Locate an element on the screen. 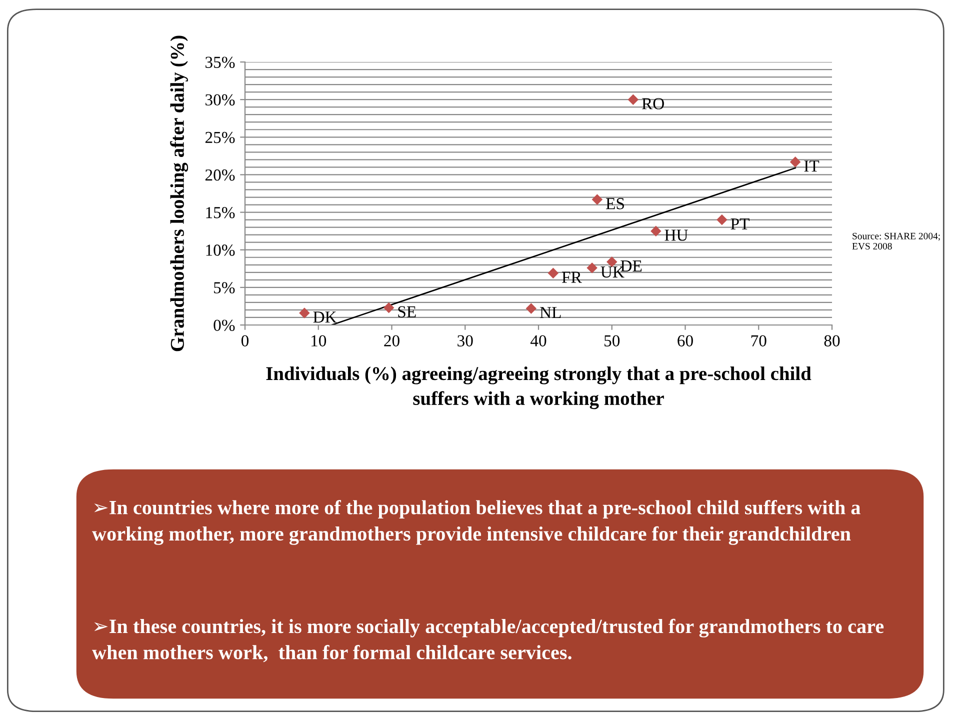  x-tick-label: 40 is located at coordinates (538, 340).